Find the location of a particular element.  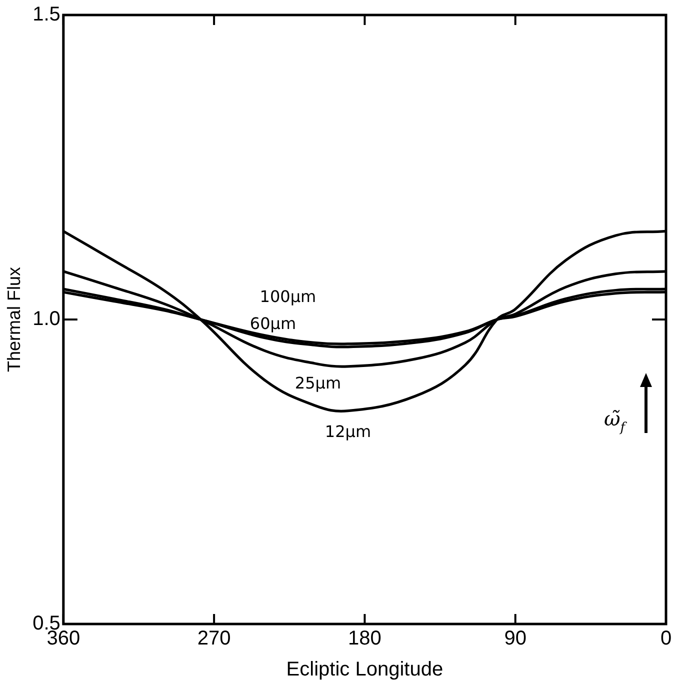

x-tick-label: 90 is located at coordinates (515, 639).